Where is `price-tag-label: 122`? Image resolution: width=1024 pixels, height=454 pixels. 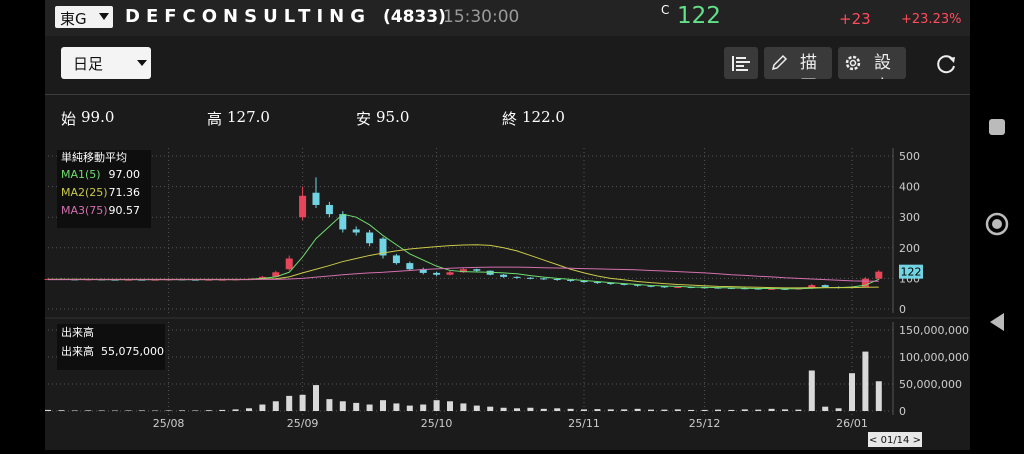 price-tag-label: 122 is located at coordinates (911, 272).